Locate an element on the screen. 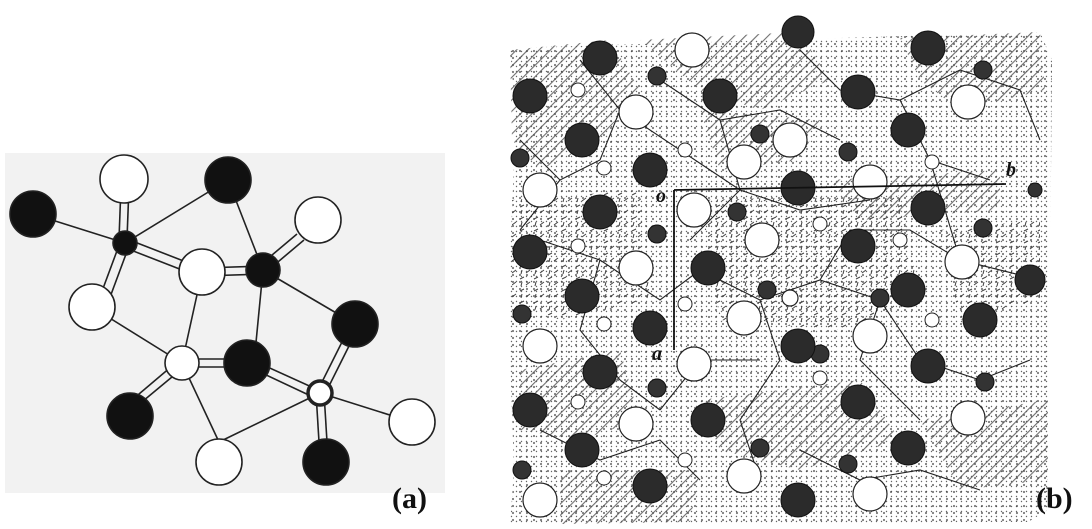 Image resolution: width=1092 pixels, height=529 pixels. panel-b-label: (b) is located at coordinates (1054, 498).